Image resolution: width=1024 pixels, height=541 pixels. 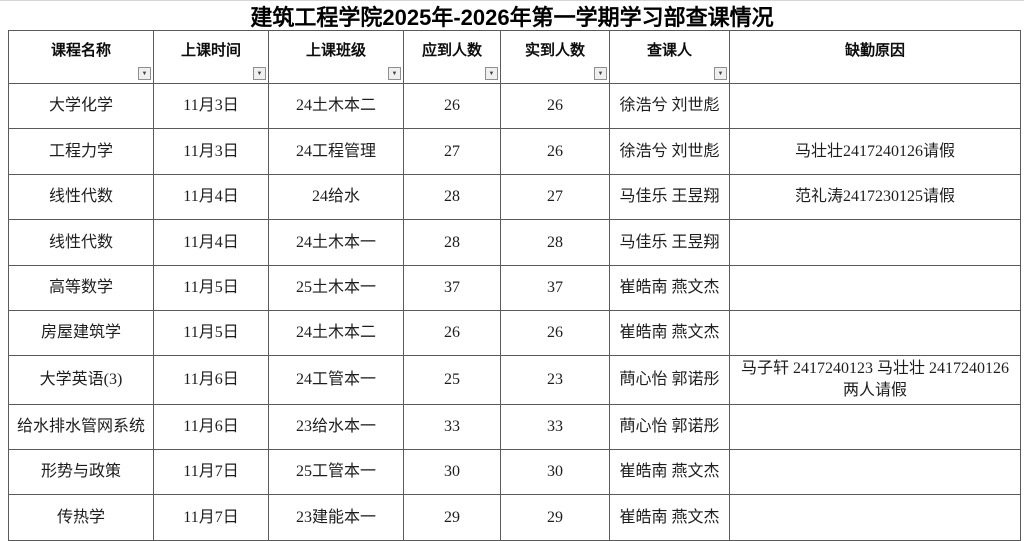 What do you see at coordinates (875, 151) in the screenshot?
I see `cell-reason: 马壮壮2417240126请假` at bounding box center [875, 151].